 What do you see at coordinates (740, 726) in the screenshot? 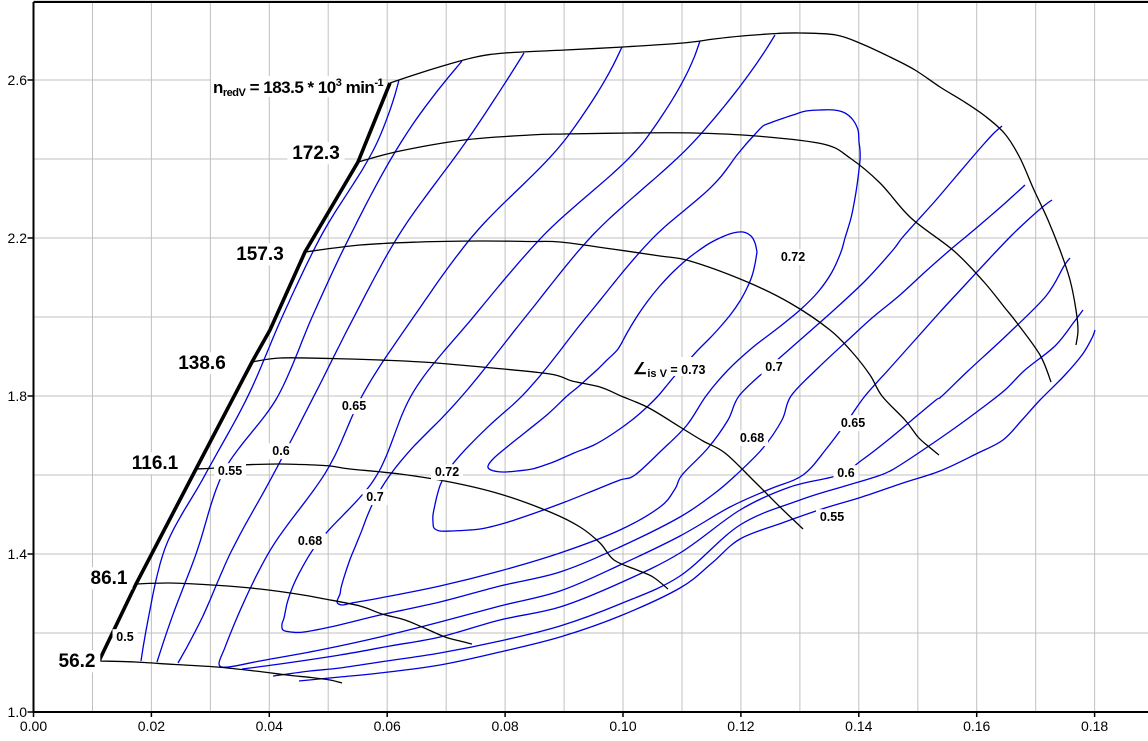
I see `svg-text: 0.12` at bounding box center [740, 726].